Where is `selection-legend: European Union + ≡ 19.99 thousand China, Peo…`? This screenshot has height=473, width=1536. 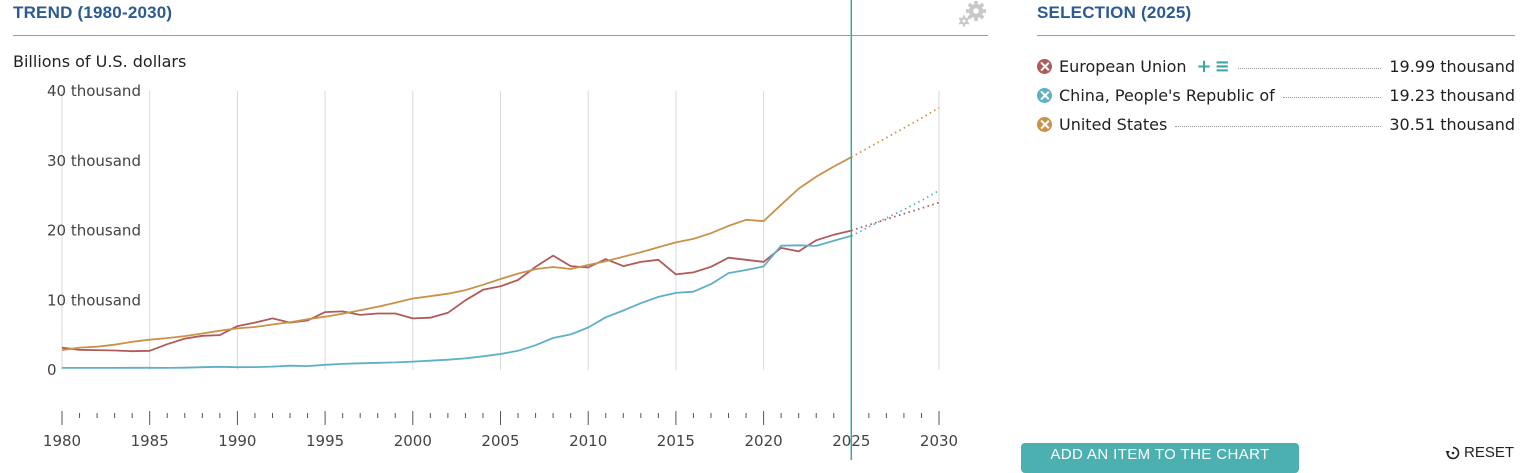
selection-legend: European Union + ≡ 19.99 thousand China, Peo… is located at coordinates (1276, 95).